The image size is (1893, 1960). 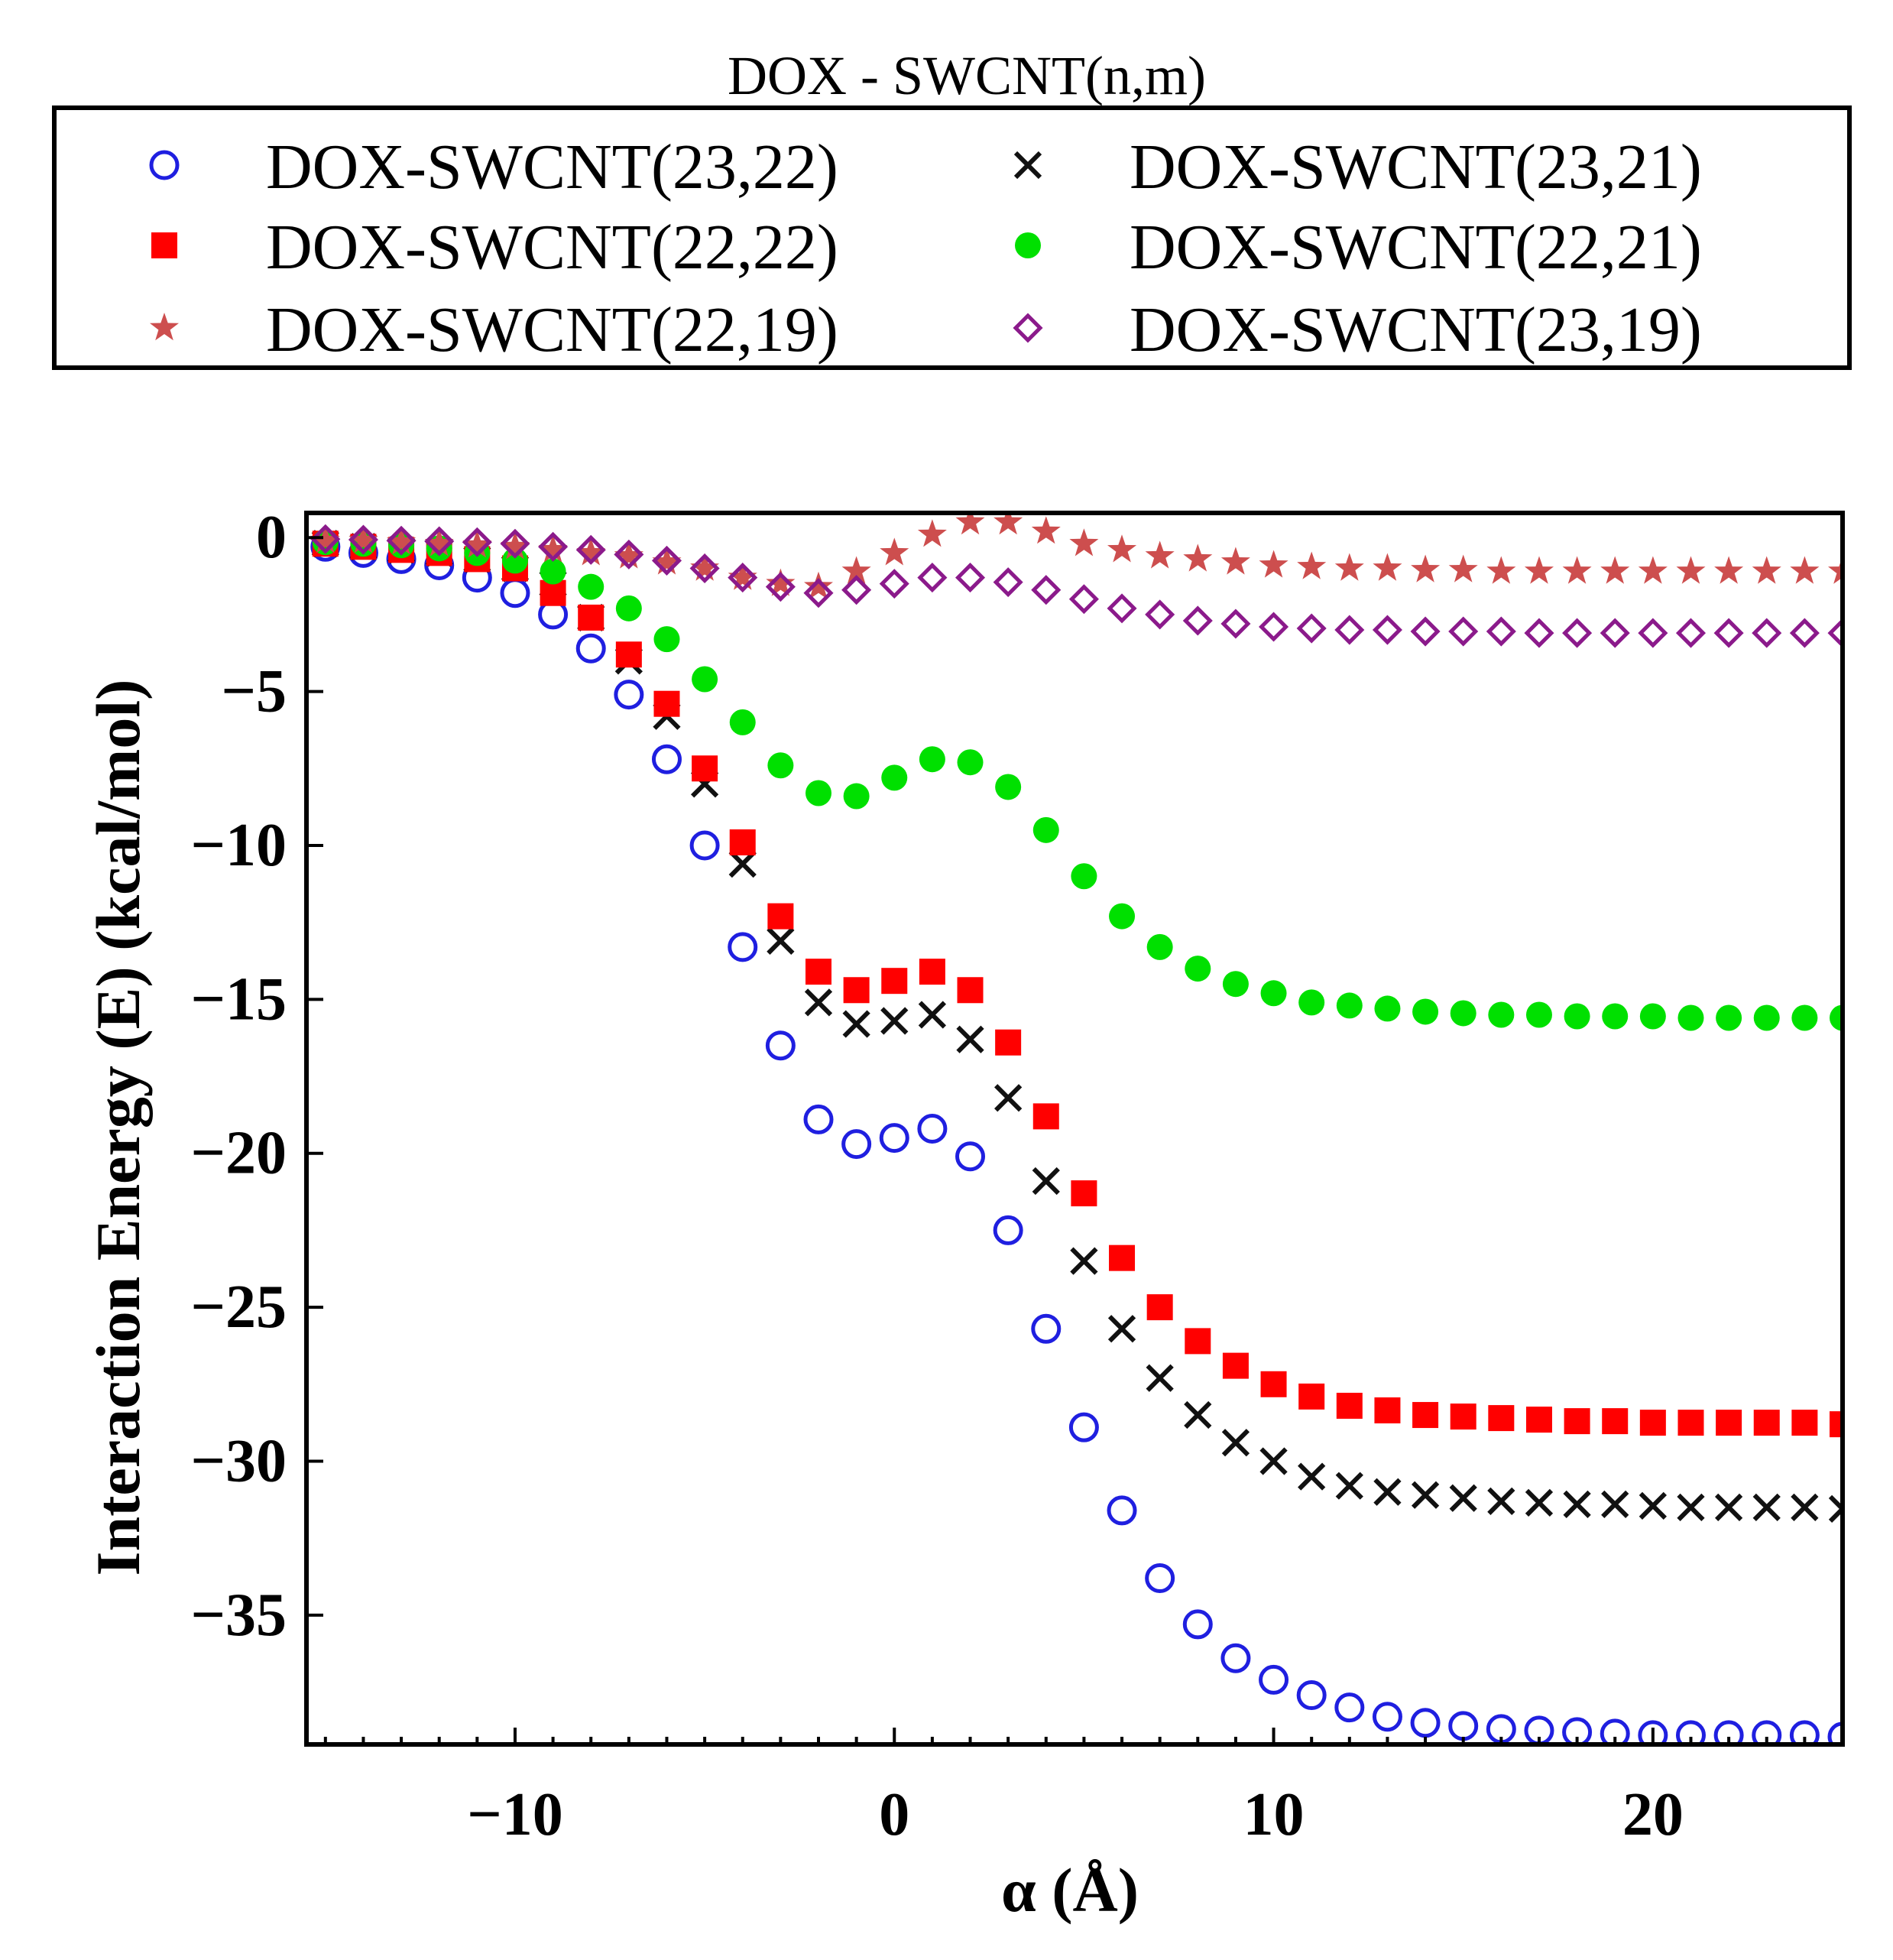 What do you see at coordinates (239, 845) in the screenshot?
I see `y-tick-label: −10` at bounding box center [239, 845].